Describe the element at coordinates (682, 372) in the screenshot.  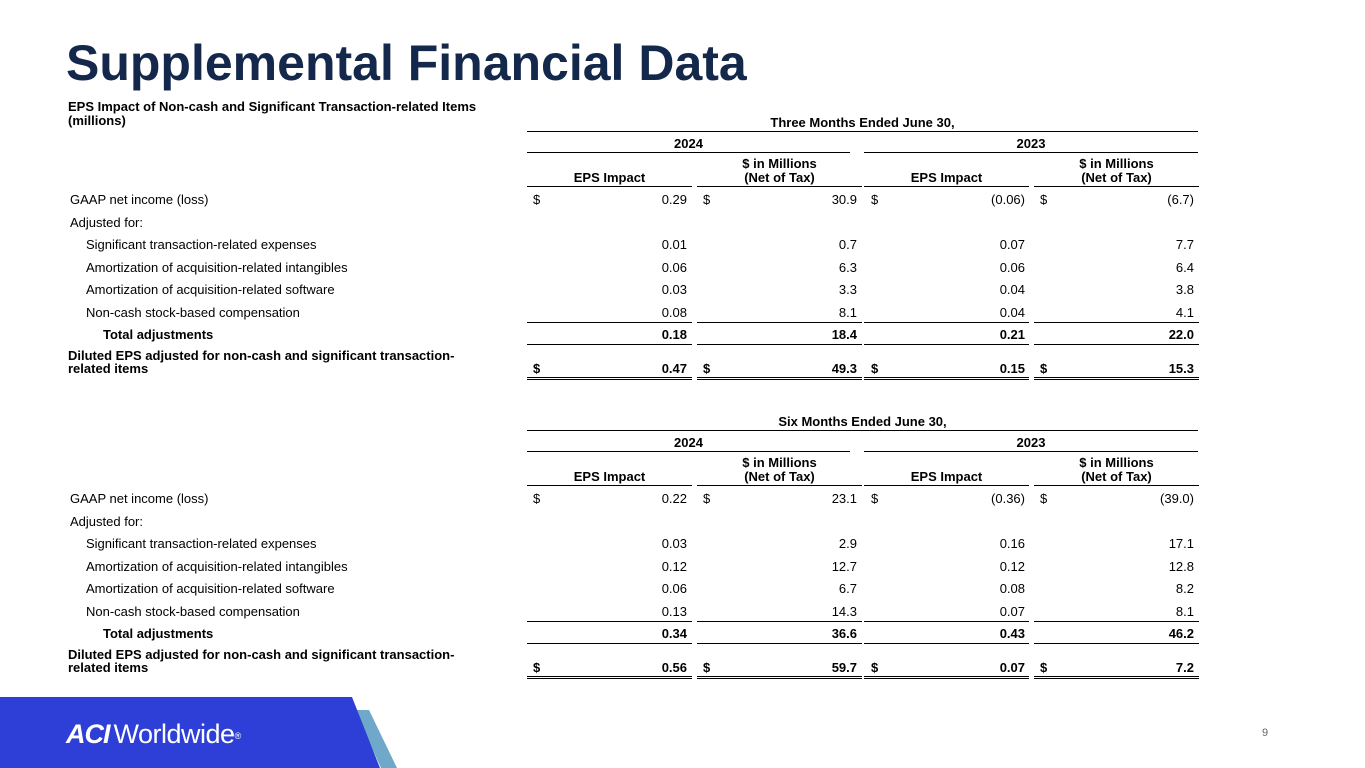
I see `table-row-diluted: $ 0.47 $ 49.3 $ 0.15 $ 15.3` at that location.